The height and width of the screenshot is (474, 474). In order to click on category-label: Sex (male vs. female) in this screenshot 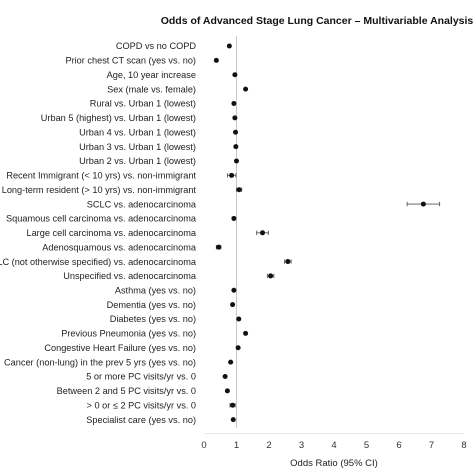, I will do `click(151, 89)`.